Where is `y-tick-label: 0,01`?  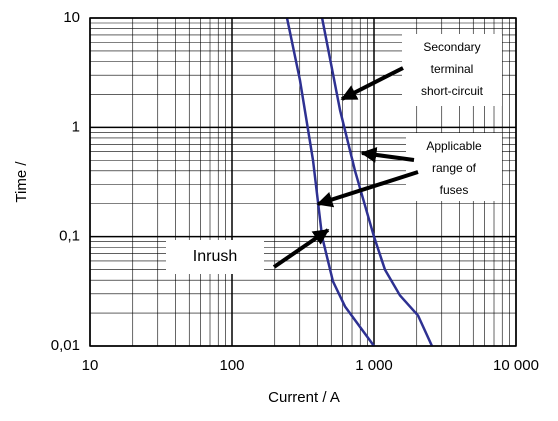
y-tick-label: 0,01 is located at coordinates (65, 345).